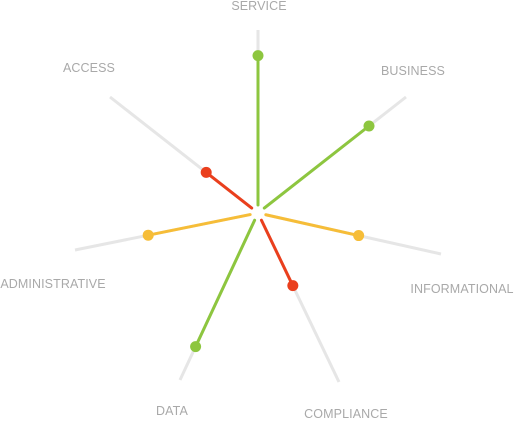  Describe the element at coordinates (199, 225) in the screenshot. I see `value-line-administrative` at that location.